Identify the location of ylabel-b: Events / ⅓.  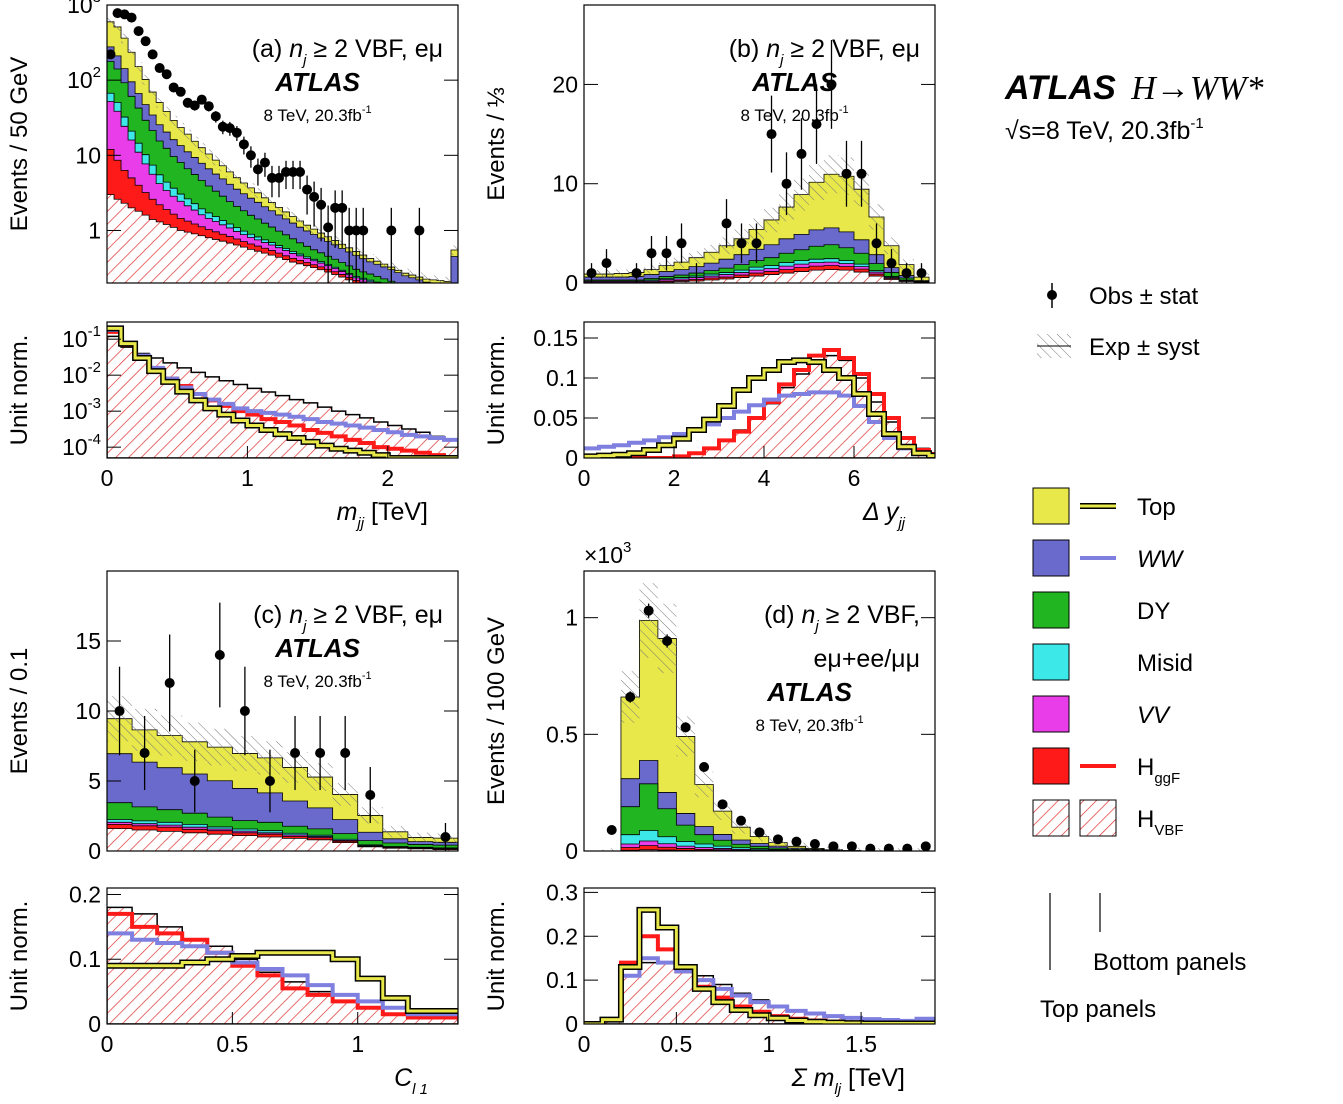
(496, 143).